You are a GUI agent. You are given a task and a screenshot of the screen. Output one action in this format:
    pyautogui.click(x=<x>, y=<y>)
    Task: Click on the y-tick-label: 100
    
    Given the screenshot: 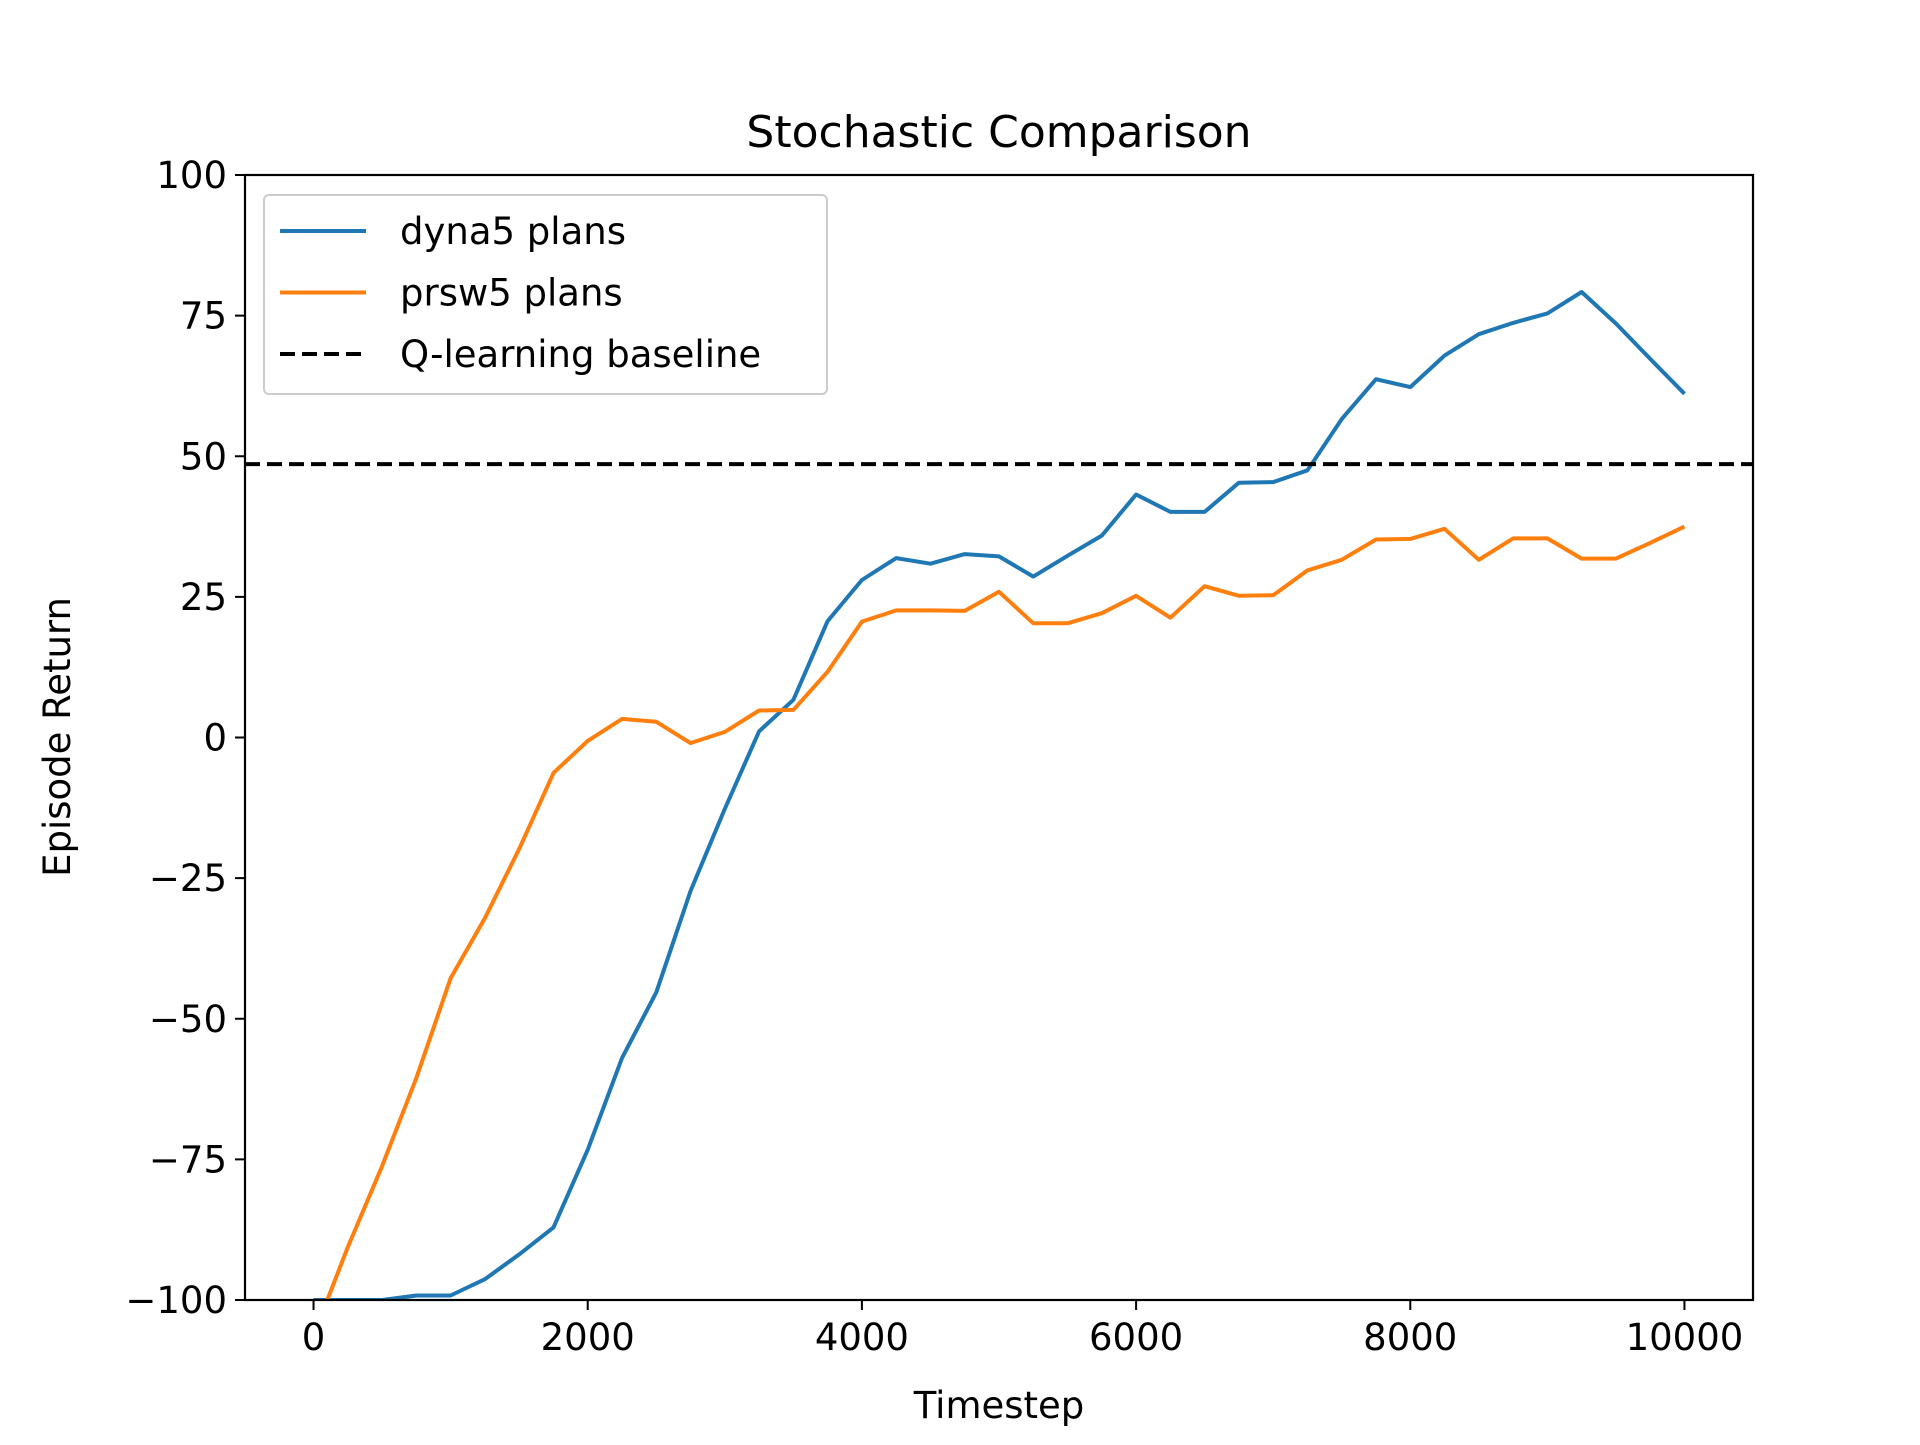 What is the action you would take?
    pyautogui.click(x=191, y=175)
    